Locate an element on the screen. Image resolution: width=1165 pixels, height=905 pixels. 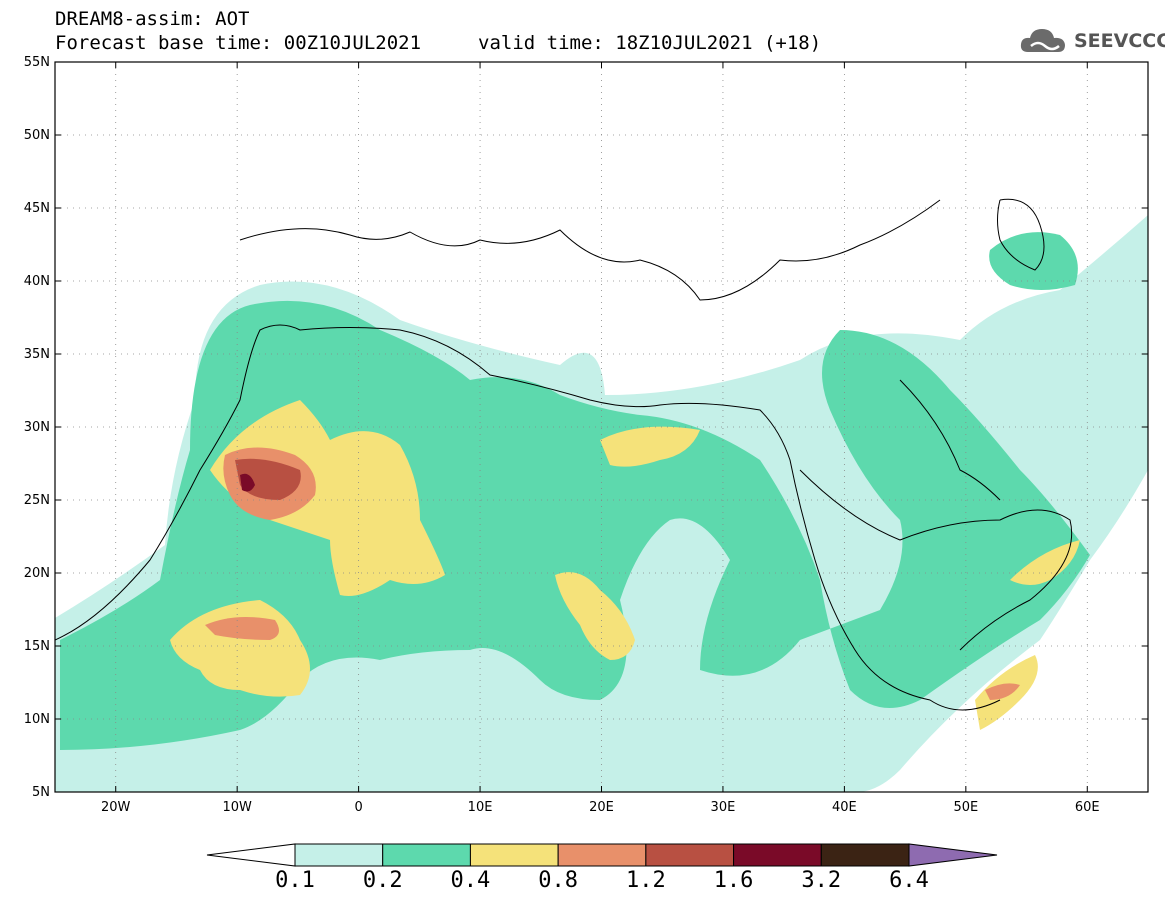
europe-coast is located at coordinates (590, 250).